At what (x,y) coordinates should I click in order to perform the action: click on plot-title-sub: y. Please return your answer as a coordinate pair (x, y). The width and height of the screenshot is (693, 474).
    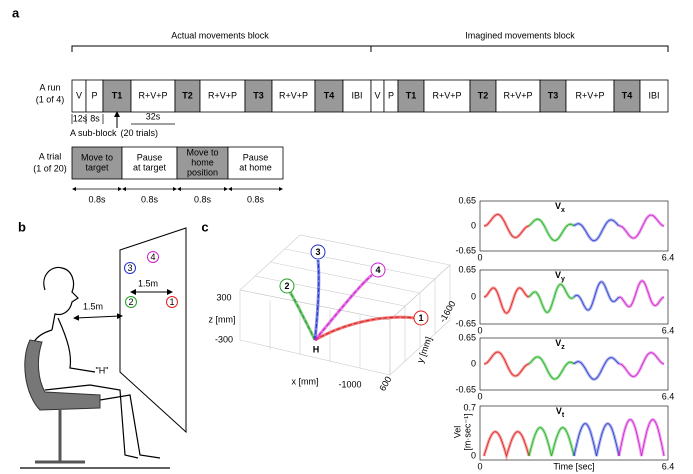
    Looking at the image, I should click on (563, 279).